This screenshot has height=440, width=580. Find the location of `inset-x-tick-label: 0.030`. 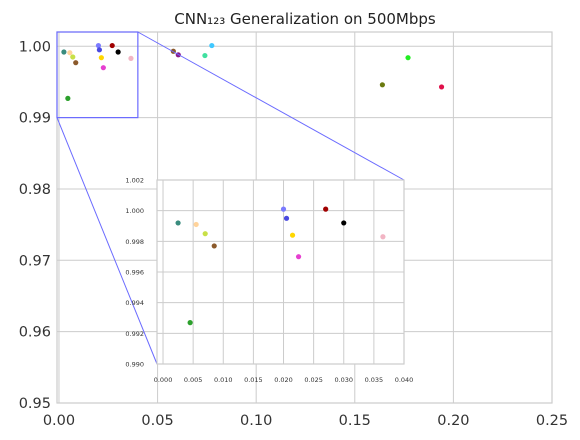

inset-x-tick-label: 0.030 is located at coordinates (343, 380).